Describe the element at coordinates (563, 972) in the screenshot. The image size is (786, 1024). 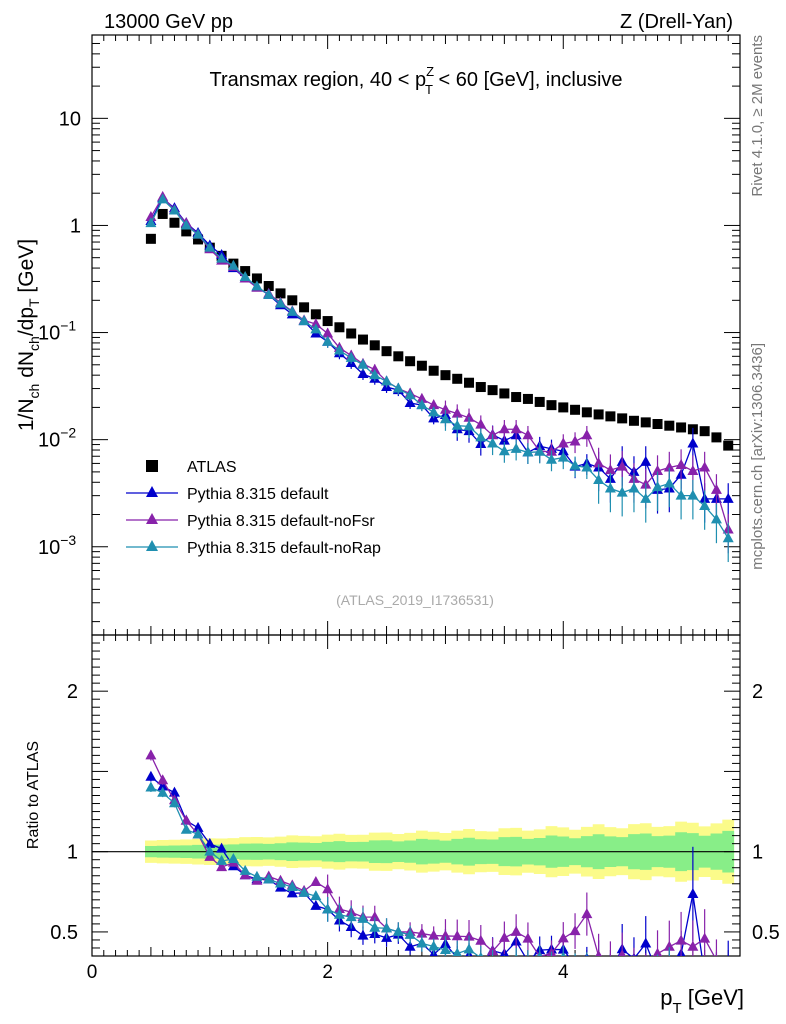
I see `x-tick-label: 4` at that location.